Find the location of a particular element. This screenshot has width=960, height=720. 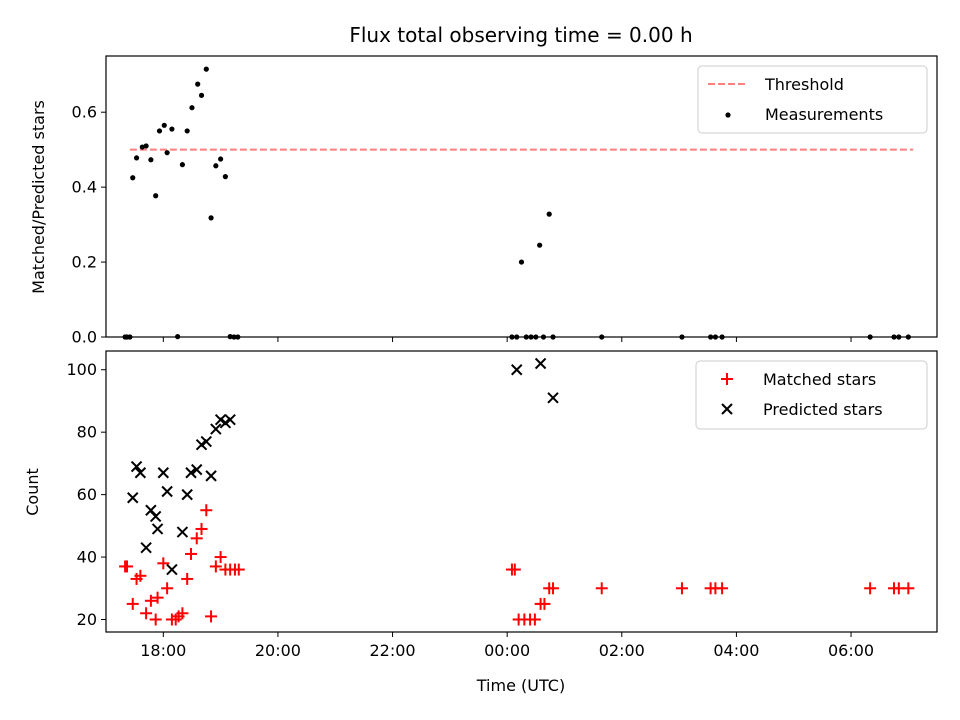

bottom-y-tick-label: 100 is located at coordinates (81, 369).